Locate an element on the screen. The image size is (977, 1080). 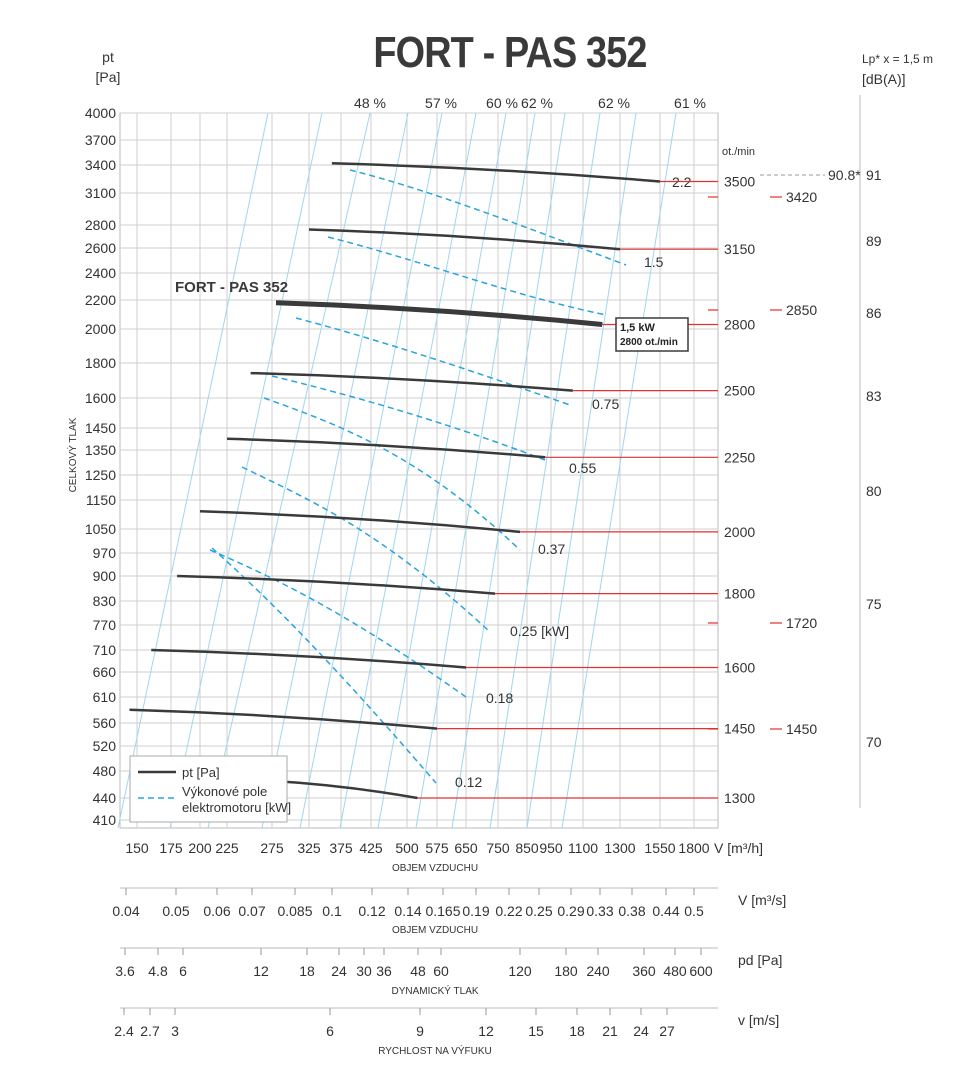
x-tick-label: 575 is located at coordinates (437, 848).